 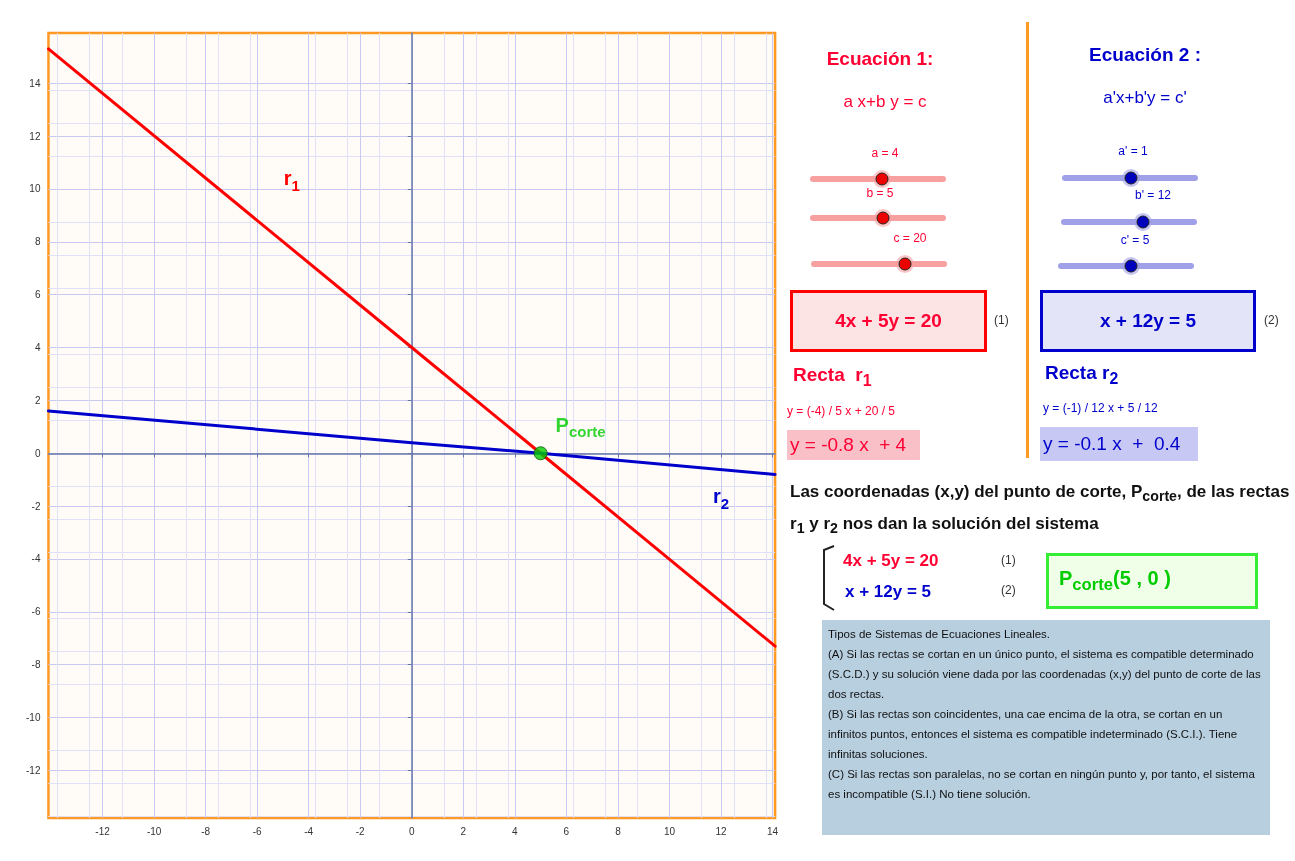 I want to click on text: Recta r$_{1}$, so click(x=832, y=376).